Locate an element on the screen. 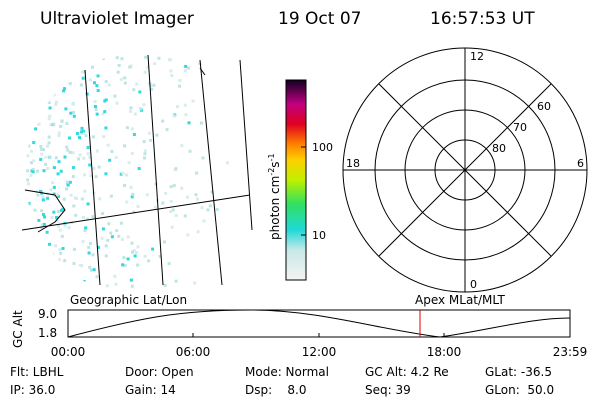  date: 19 Oct 07 is located at coordinates (319, 19).